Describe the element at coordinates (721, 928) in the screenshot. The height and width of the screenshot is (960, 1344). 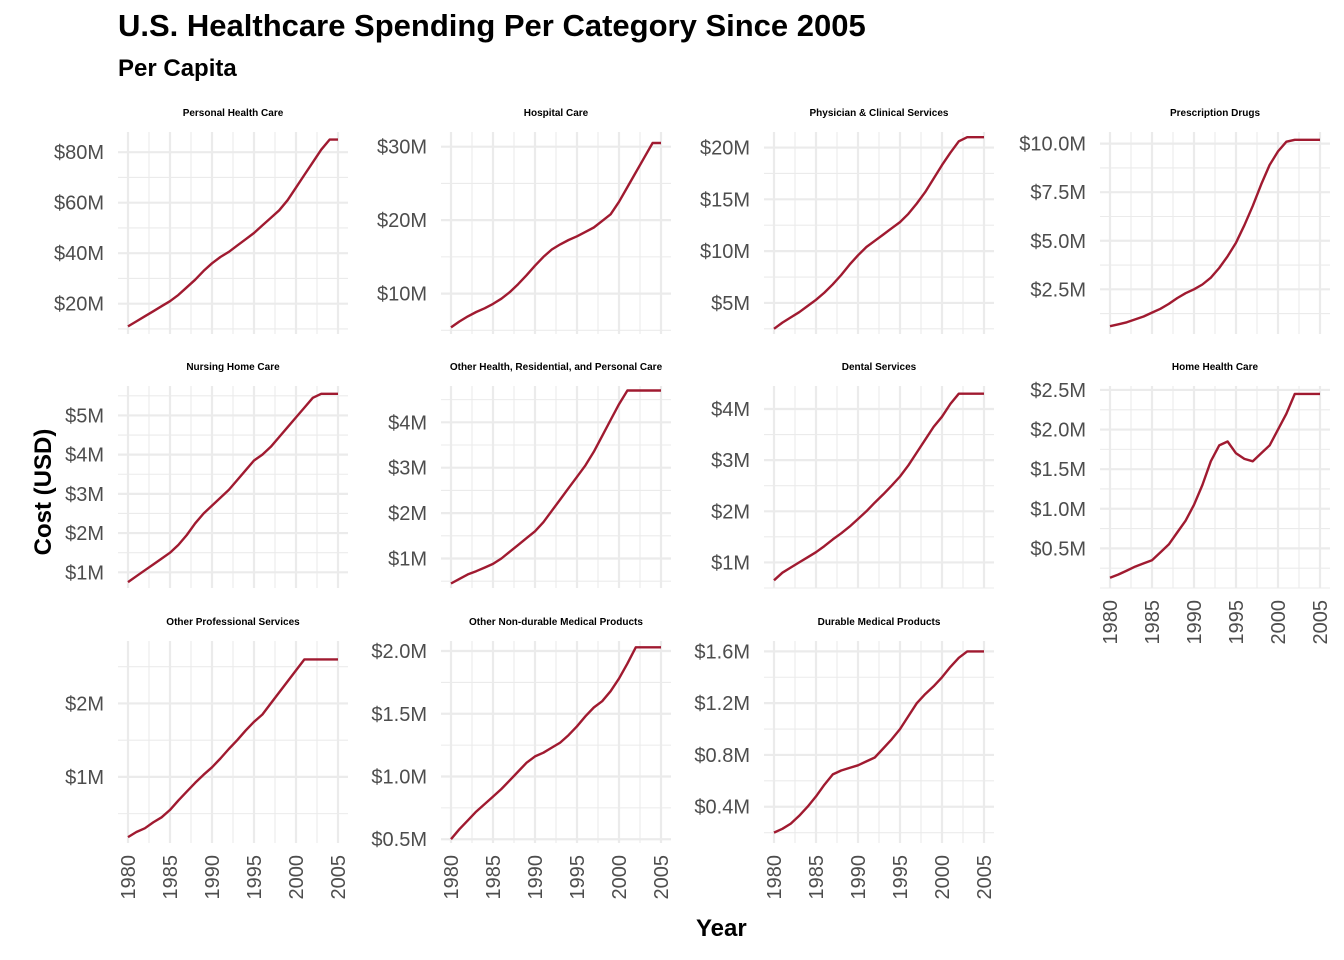
I see `x-axis-label: Year` at that location.